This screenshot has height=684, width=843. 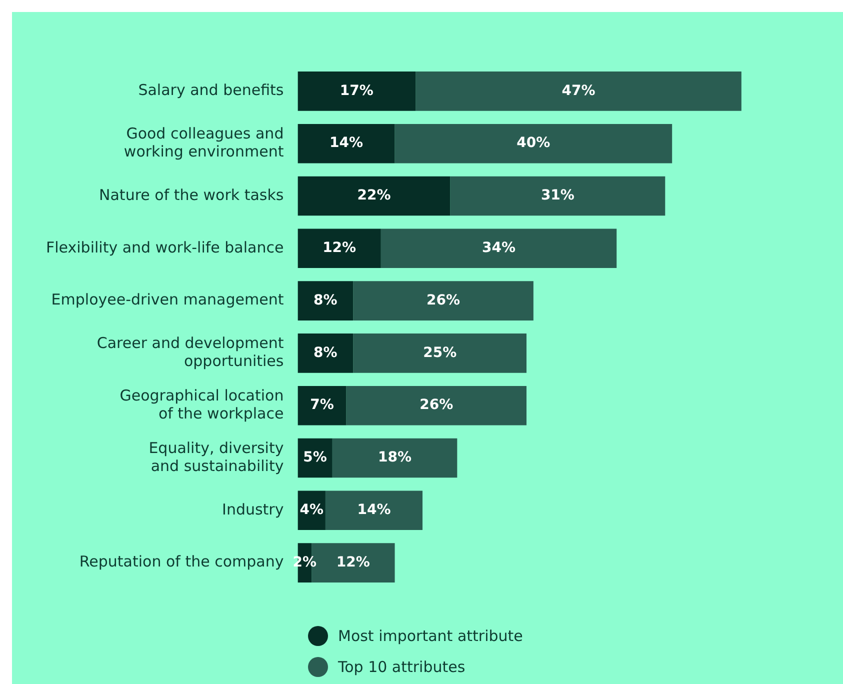 What do you see at coordinates (204, 142) in the screenshot?
I see `y-tick-label: Good colleagues and working environment` at bounding box center [204, 142].